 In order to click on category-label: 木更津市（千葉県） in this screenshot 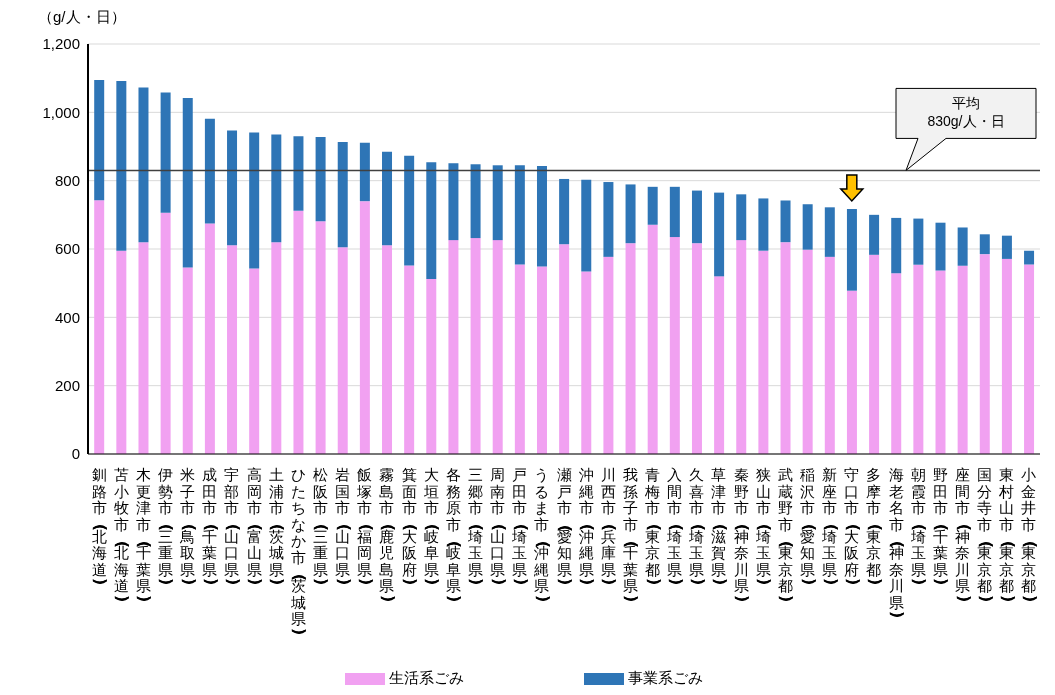, I will do `click(145, 538)`.